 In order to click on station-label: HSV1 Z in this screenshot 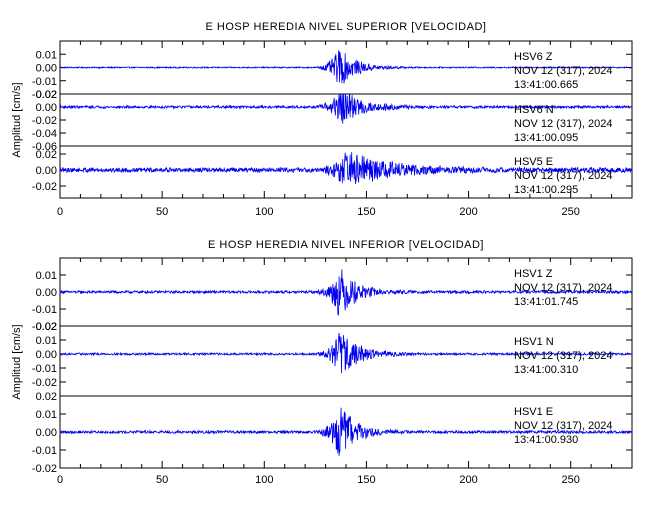, I will do `click(533, 274)`.